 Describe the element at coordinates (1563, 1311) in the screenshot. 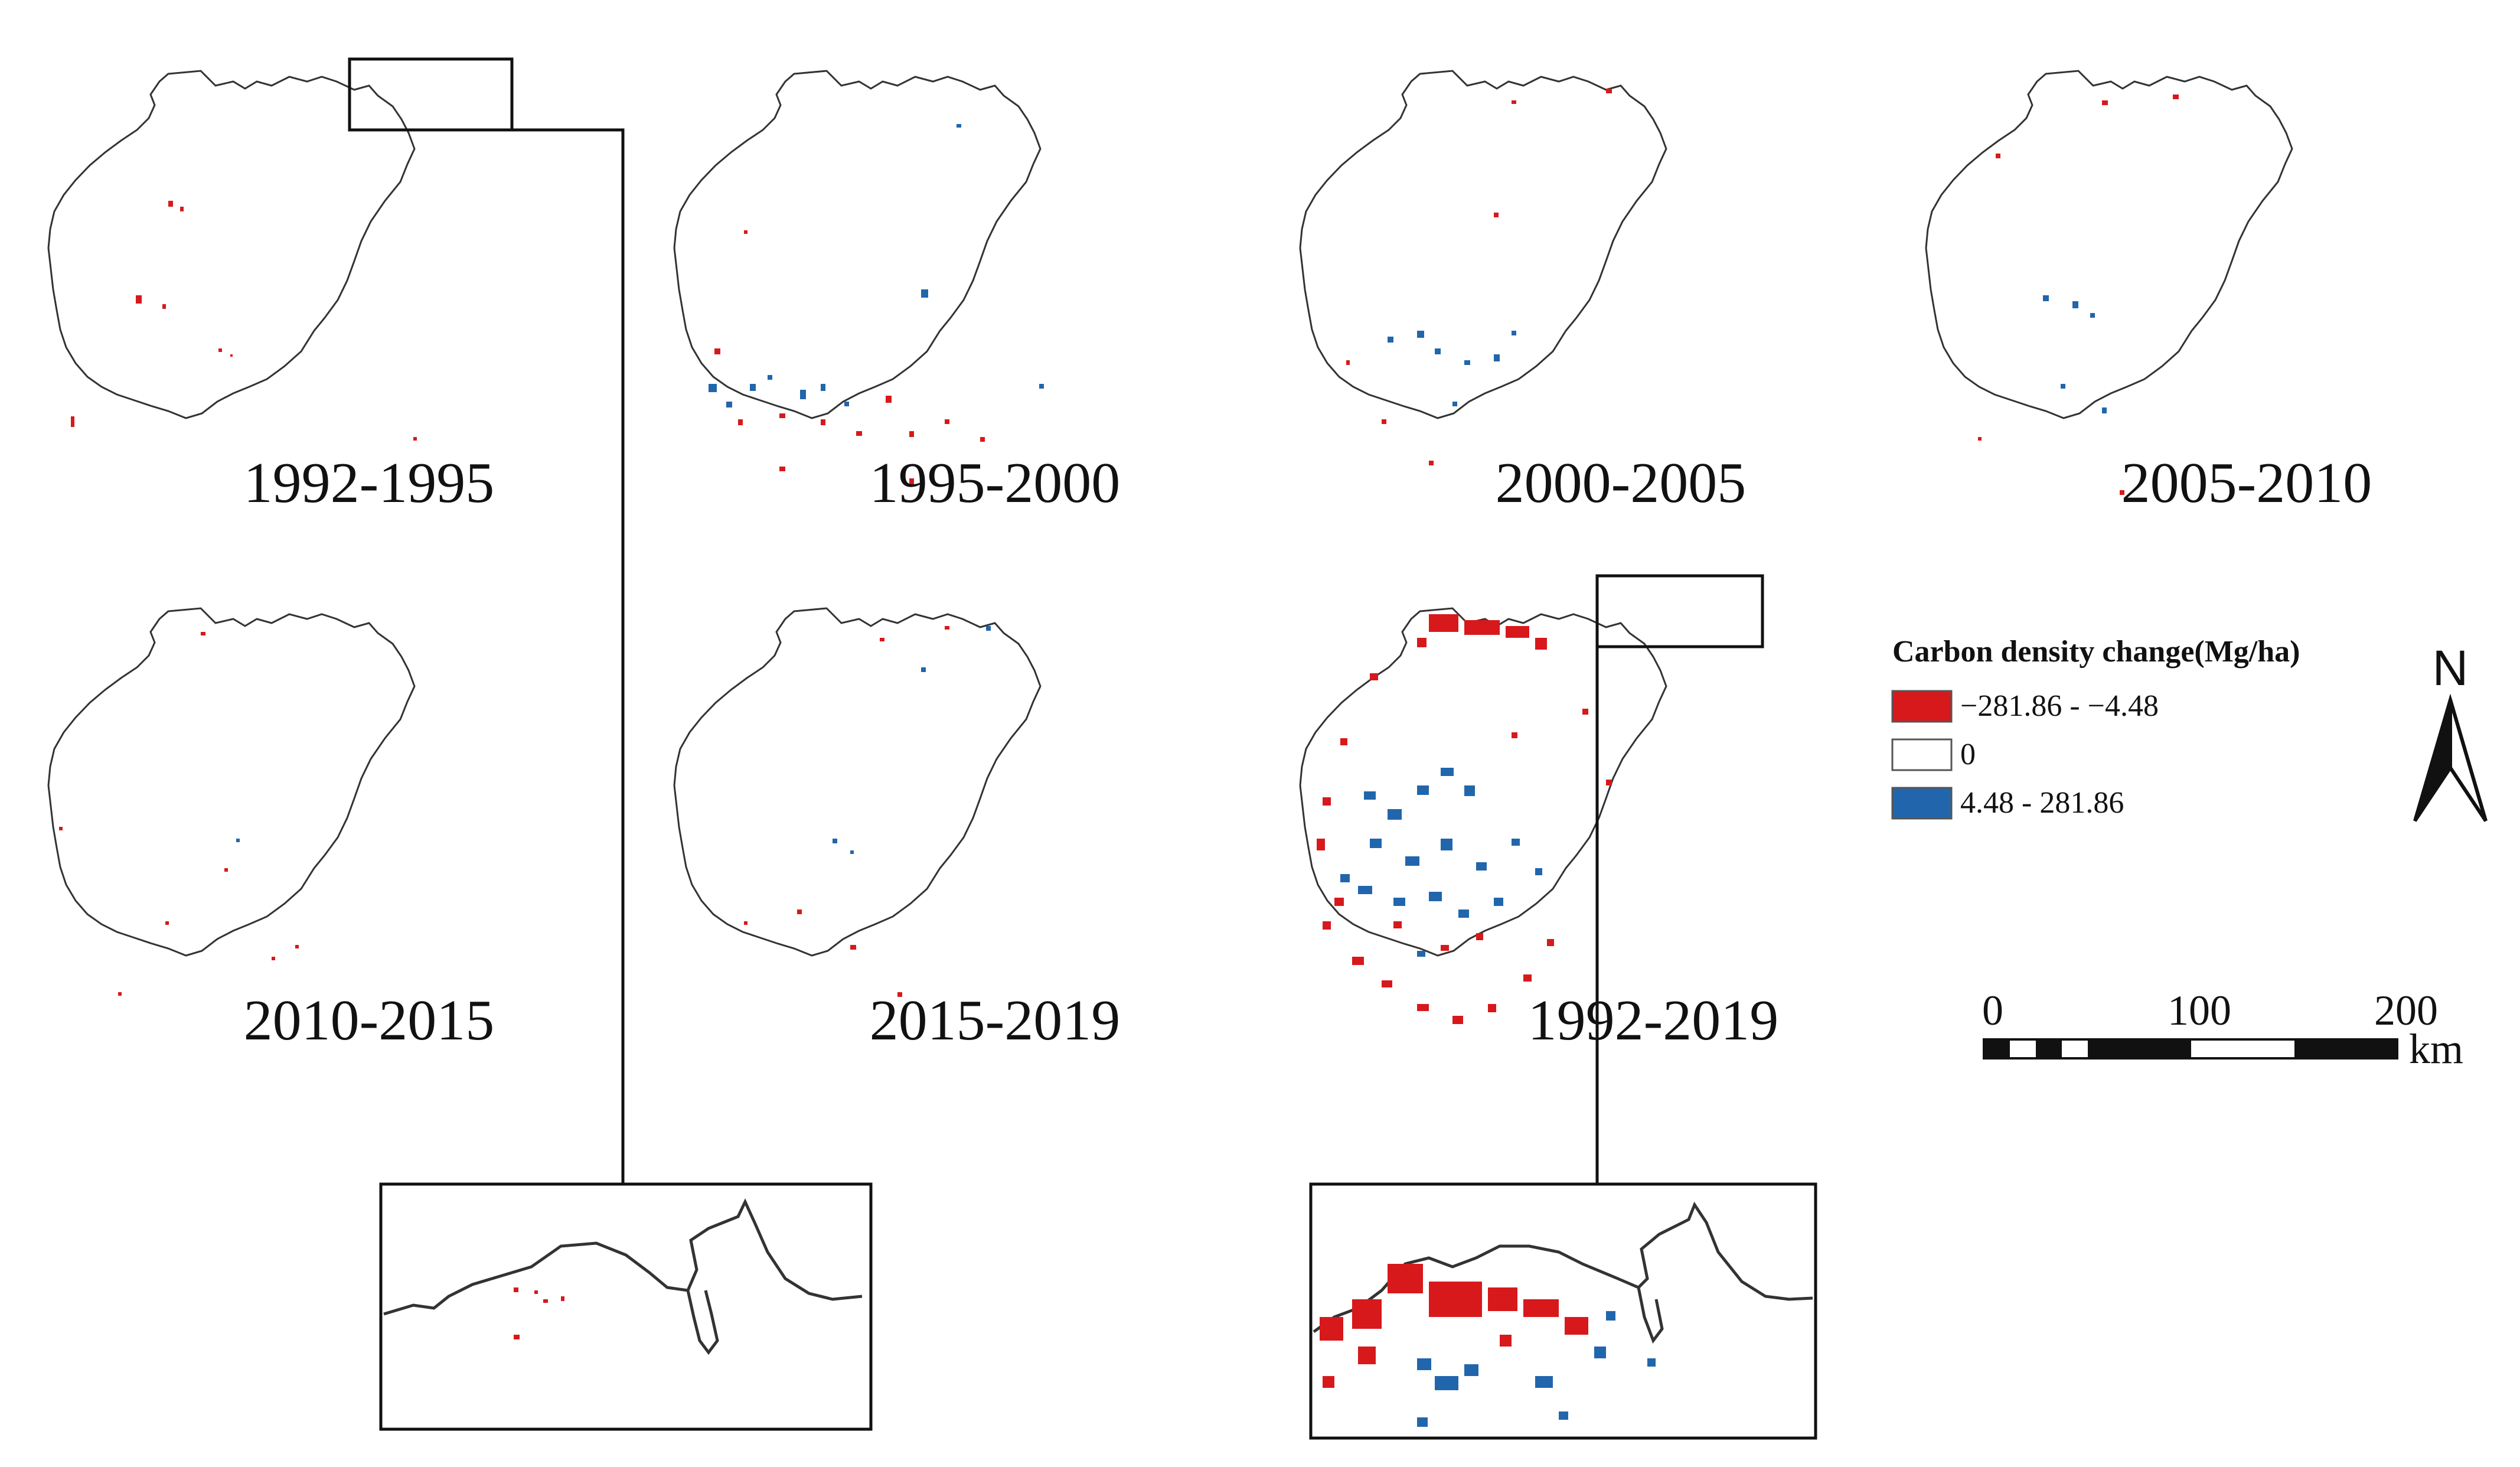

I see `inset-1992-2019` at that location.